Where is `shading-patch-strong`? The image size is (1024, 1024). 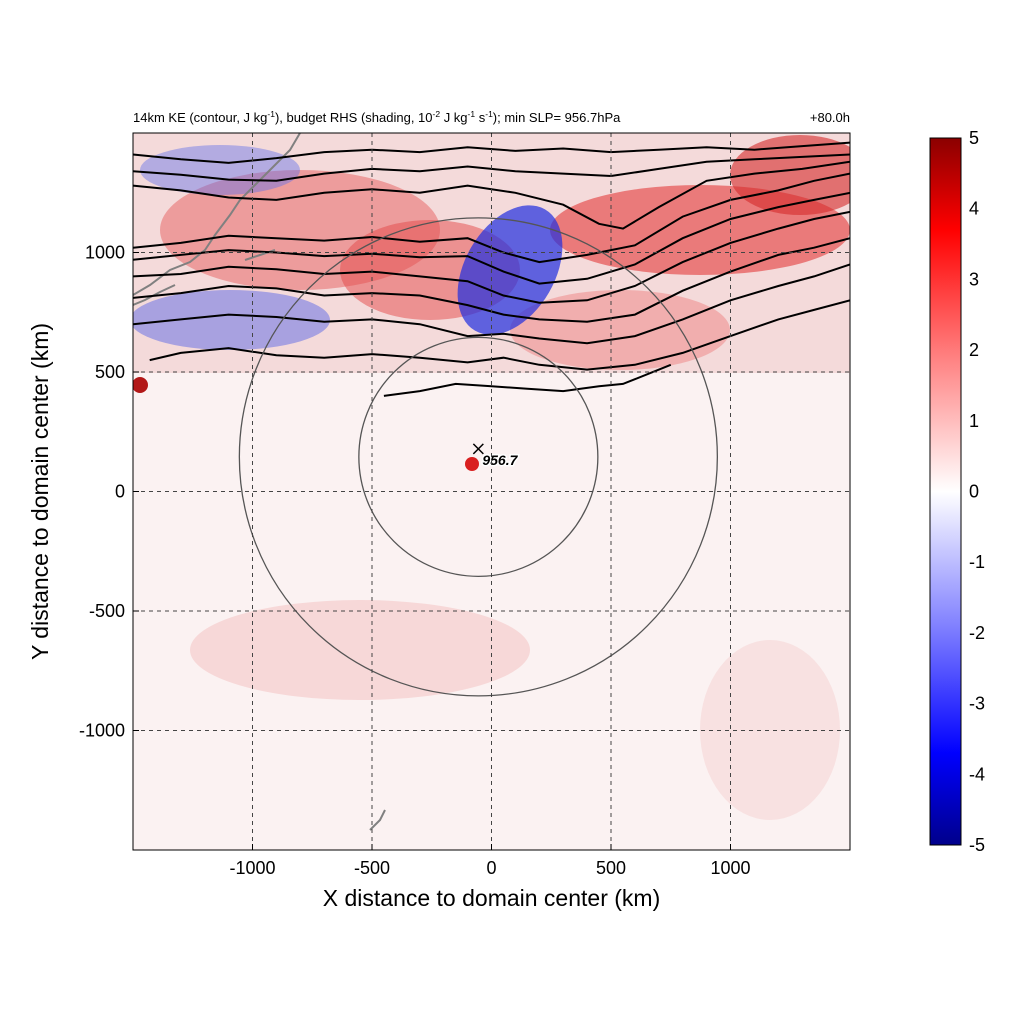 shading-patch-strong is located at coordinates (140, 385).